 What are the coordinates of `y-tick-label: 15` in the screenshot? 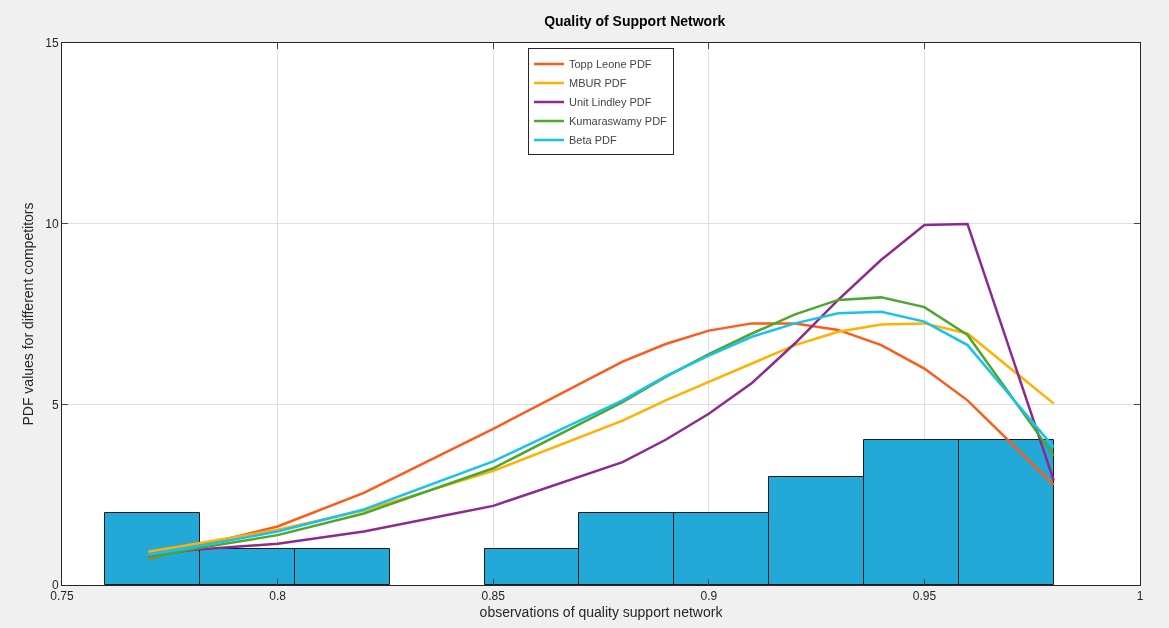 It's located at (52, 43).